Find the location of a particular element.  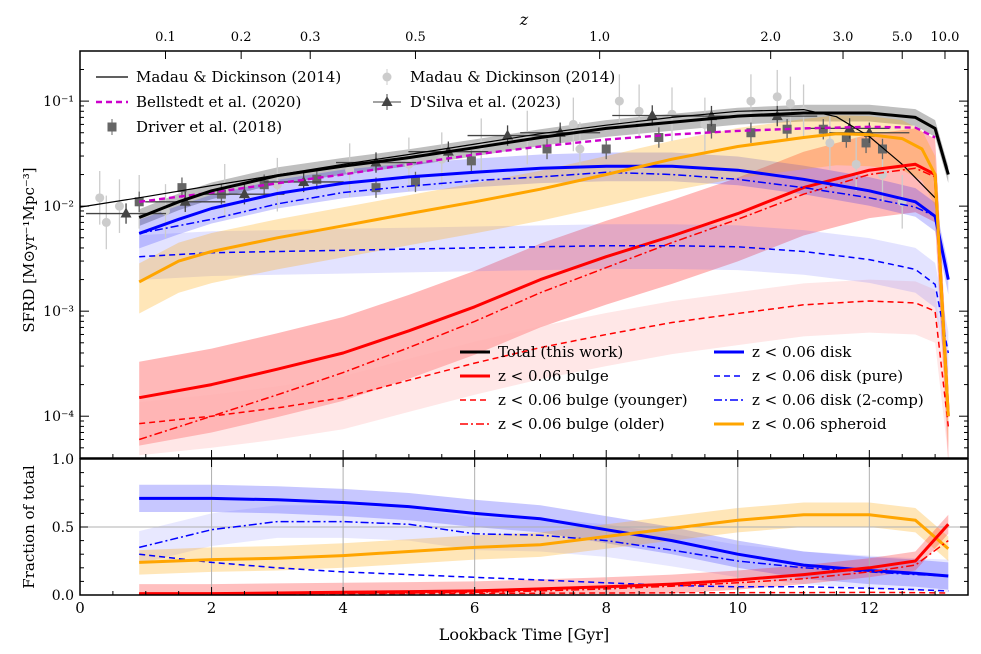

z-tick-label: 0.2 is located at coordinates (241, 37).